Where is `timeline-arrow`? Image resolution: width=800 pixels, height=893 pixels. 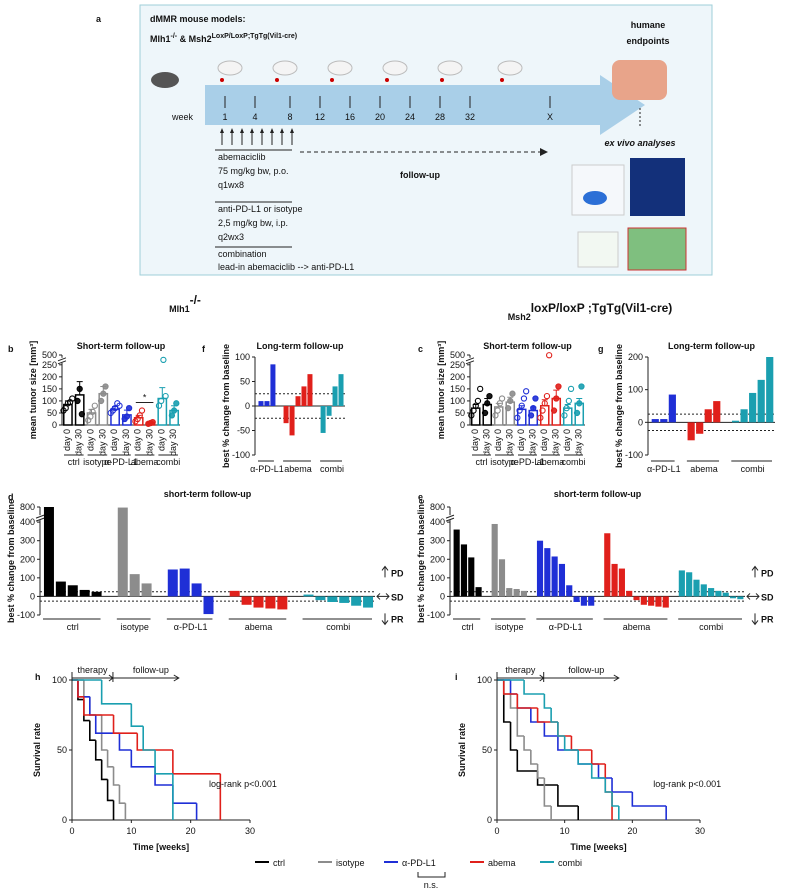 timeline-arrow is located at coordinates (425, 105).